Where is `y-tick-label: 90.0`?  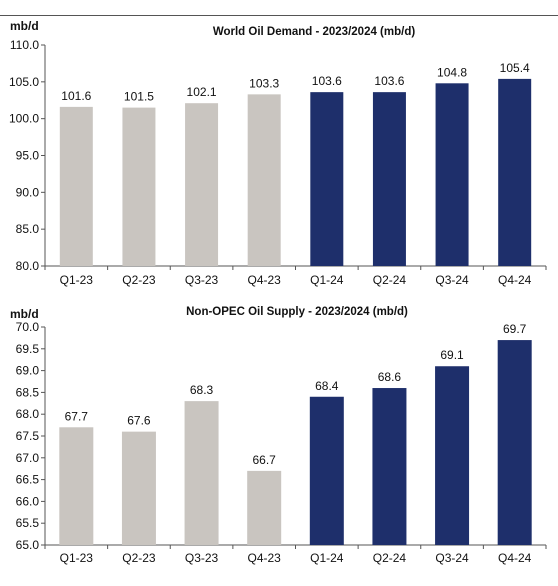 y-tick-label: 90.0 is located at coordinates (28, 192).